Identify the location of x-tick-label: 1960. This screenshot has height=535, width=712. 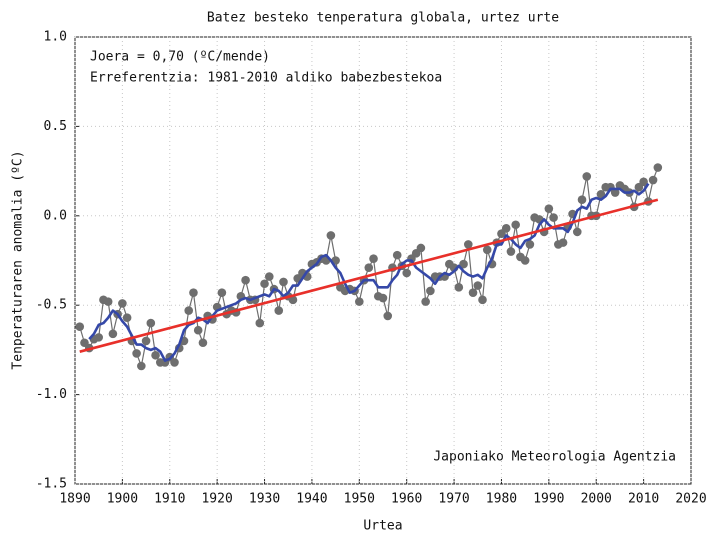
(406, 499).